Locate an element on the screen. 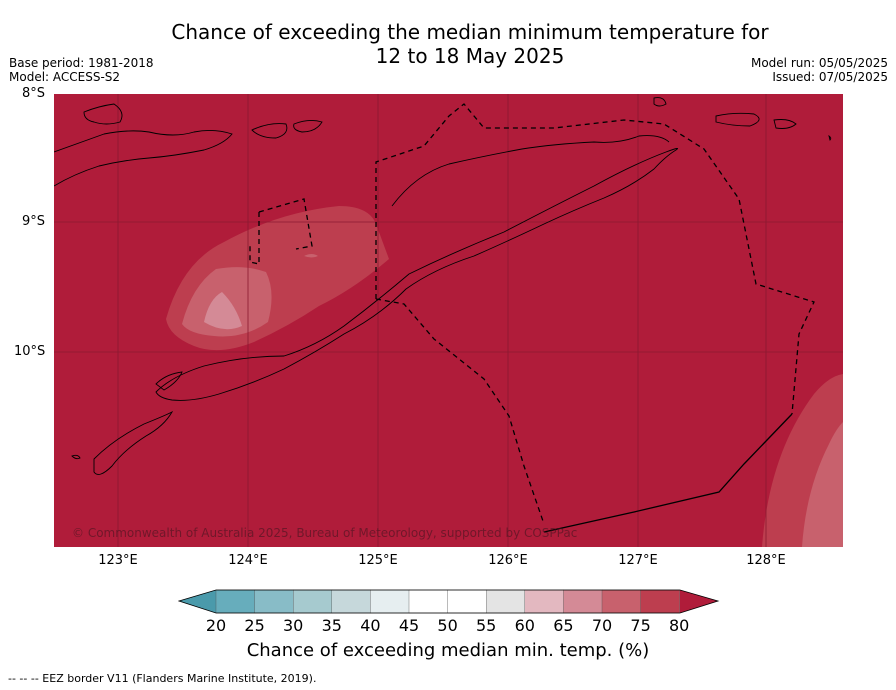  eez-west-enclave is located at coordinates (281, 231).